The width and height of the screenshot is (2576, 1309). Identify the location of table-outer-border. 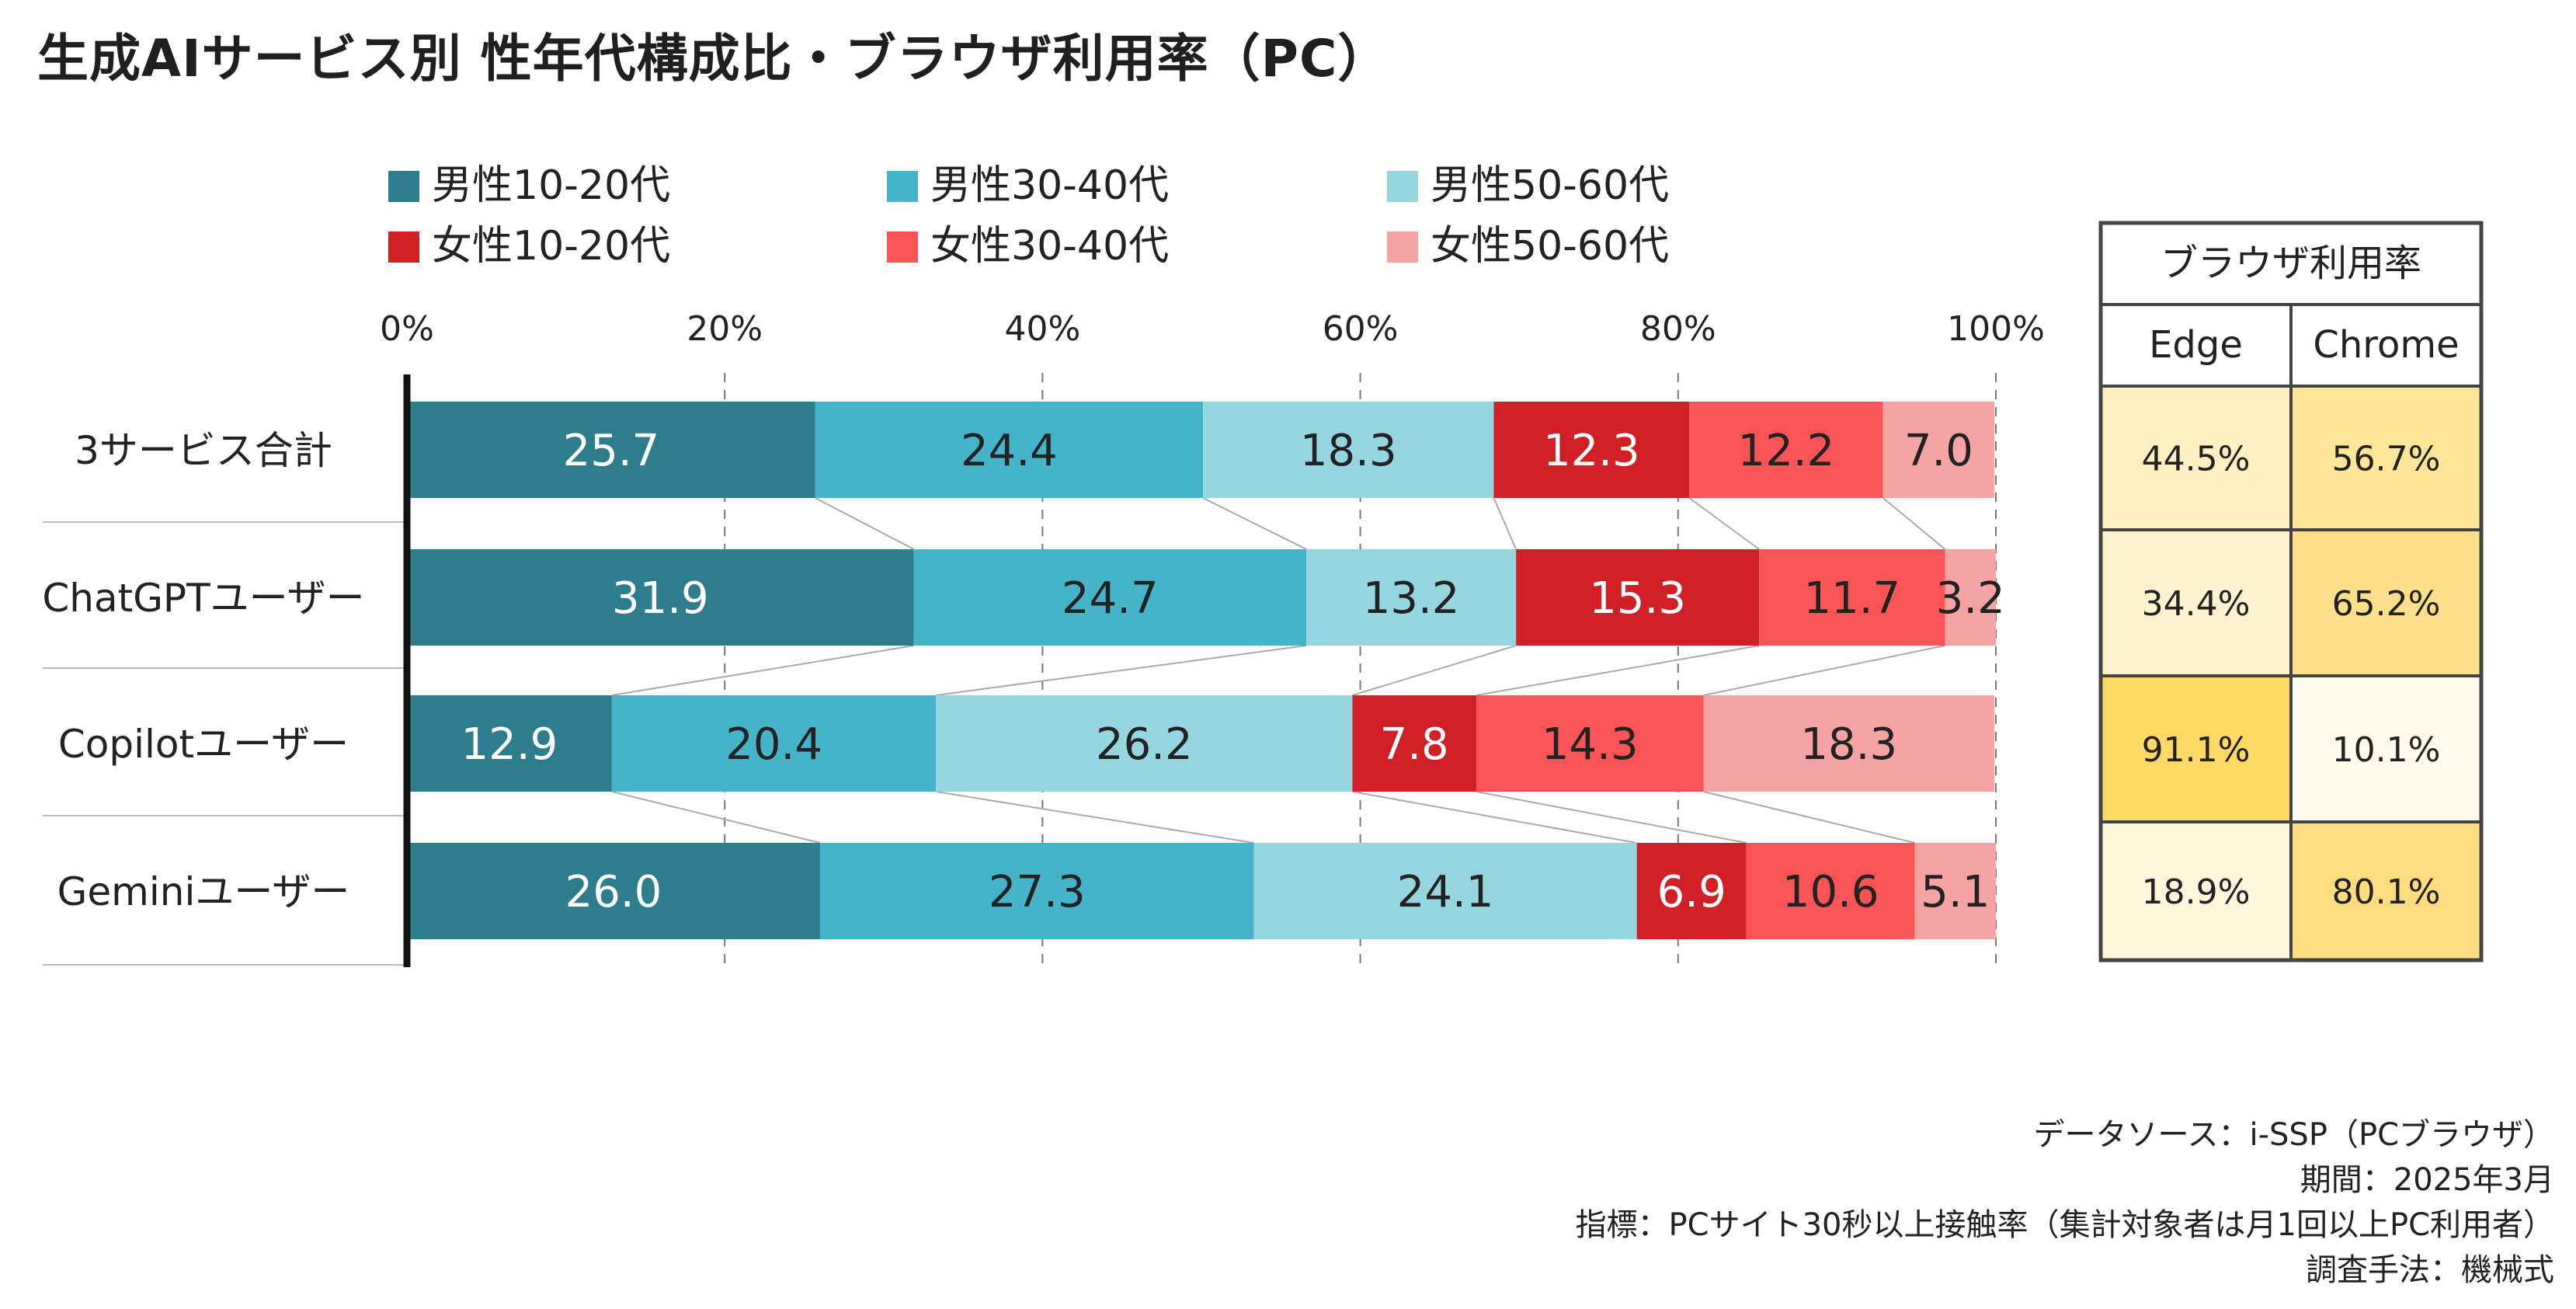
(2291, 592).